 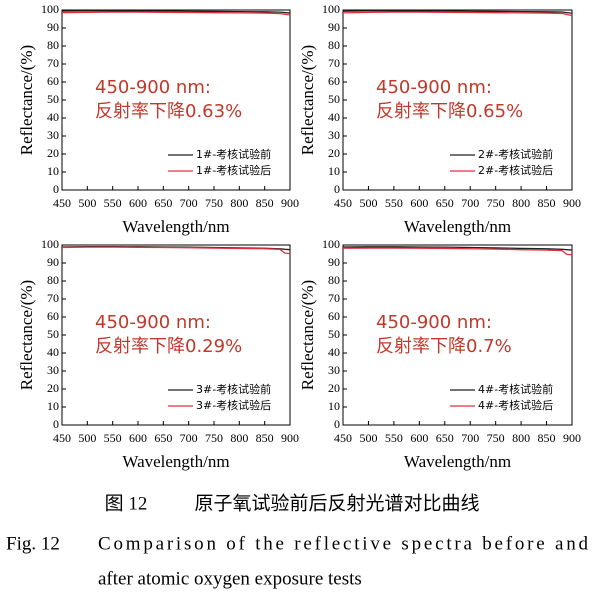 I want to click on legend-label: 2#-考核试验前, so click(x=515, y=154).